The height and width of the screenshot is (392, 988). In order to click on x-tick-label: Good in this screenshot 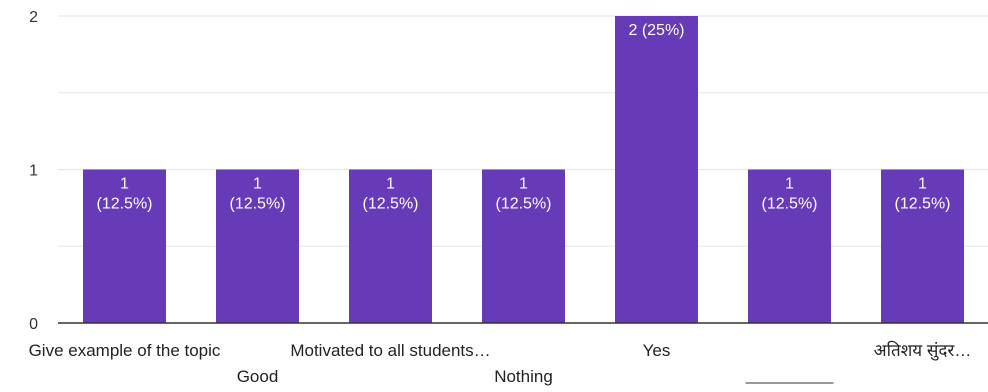, I will do `click(258, 376)`.